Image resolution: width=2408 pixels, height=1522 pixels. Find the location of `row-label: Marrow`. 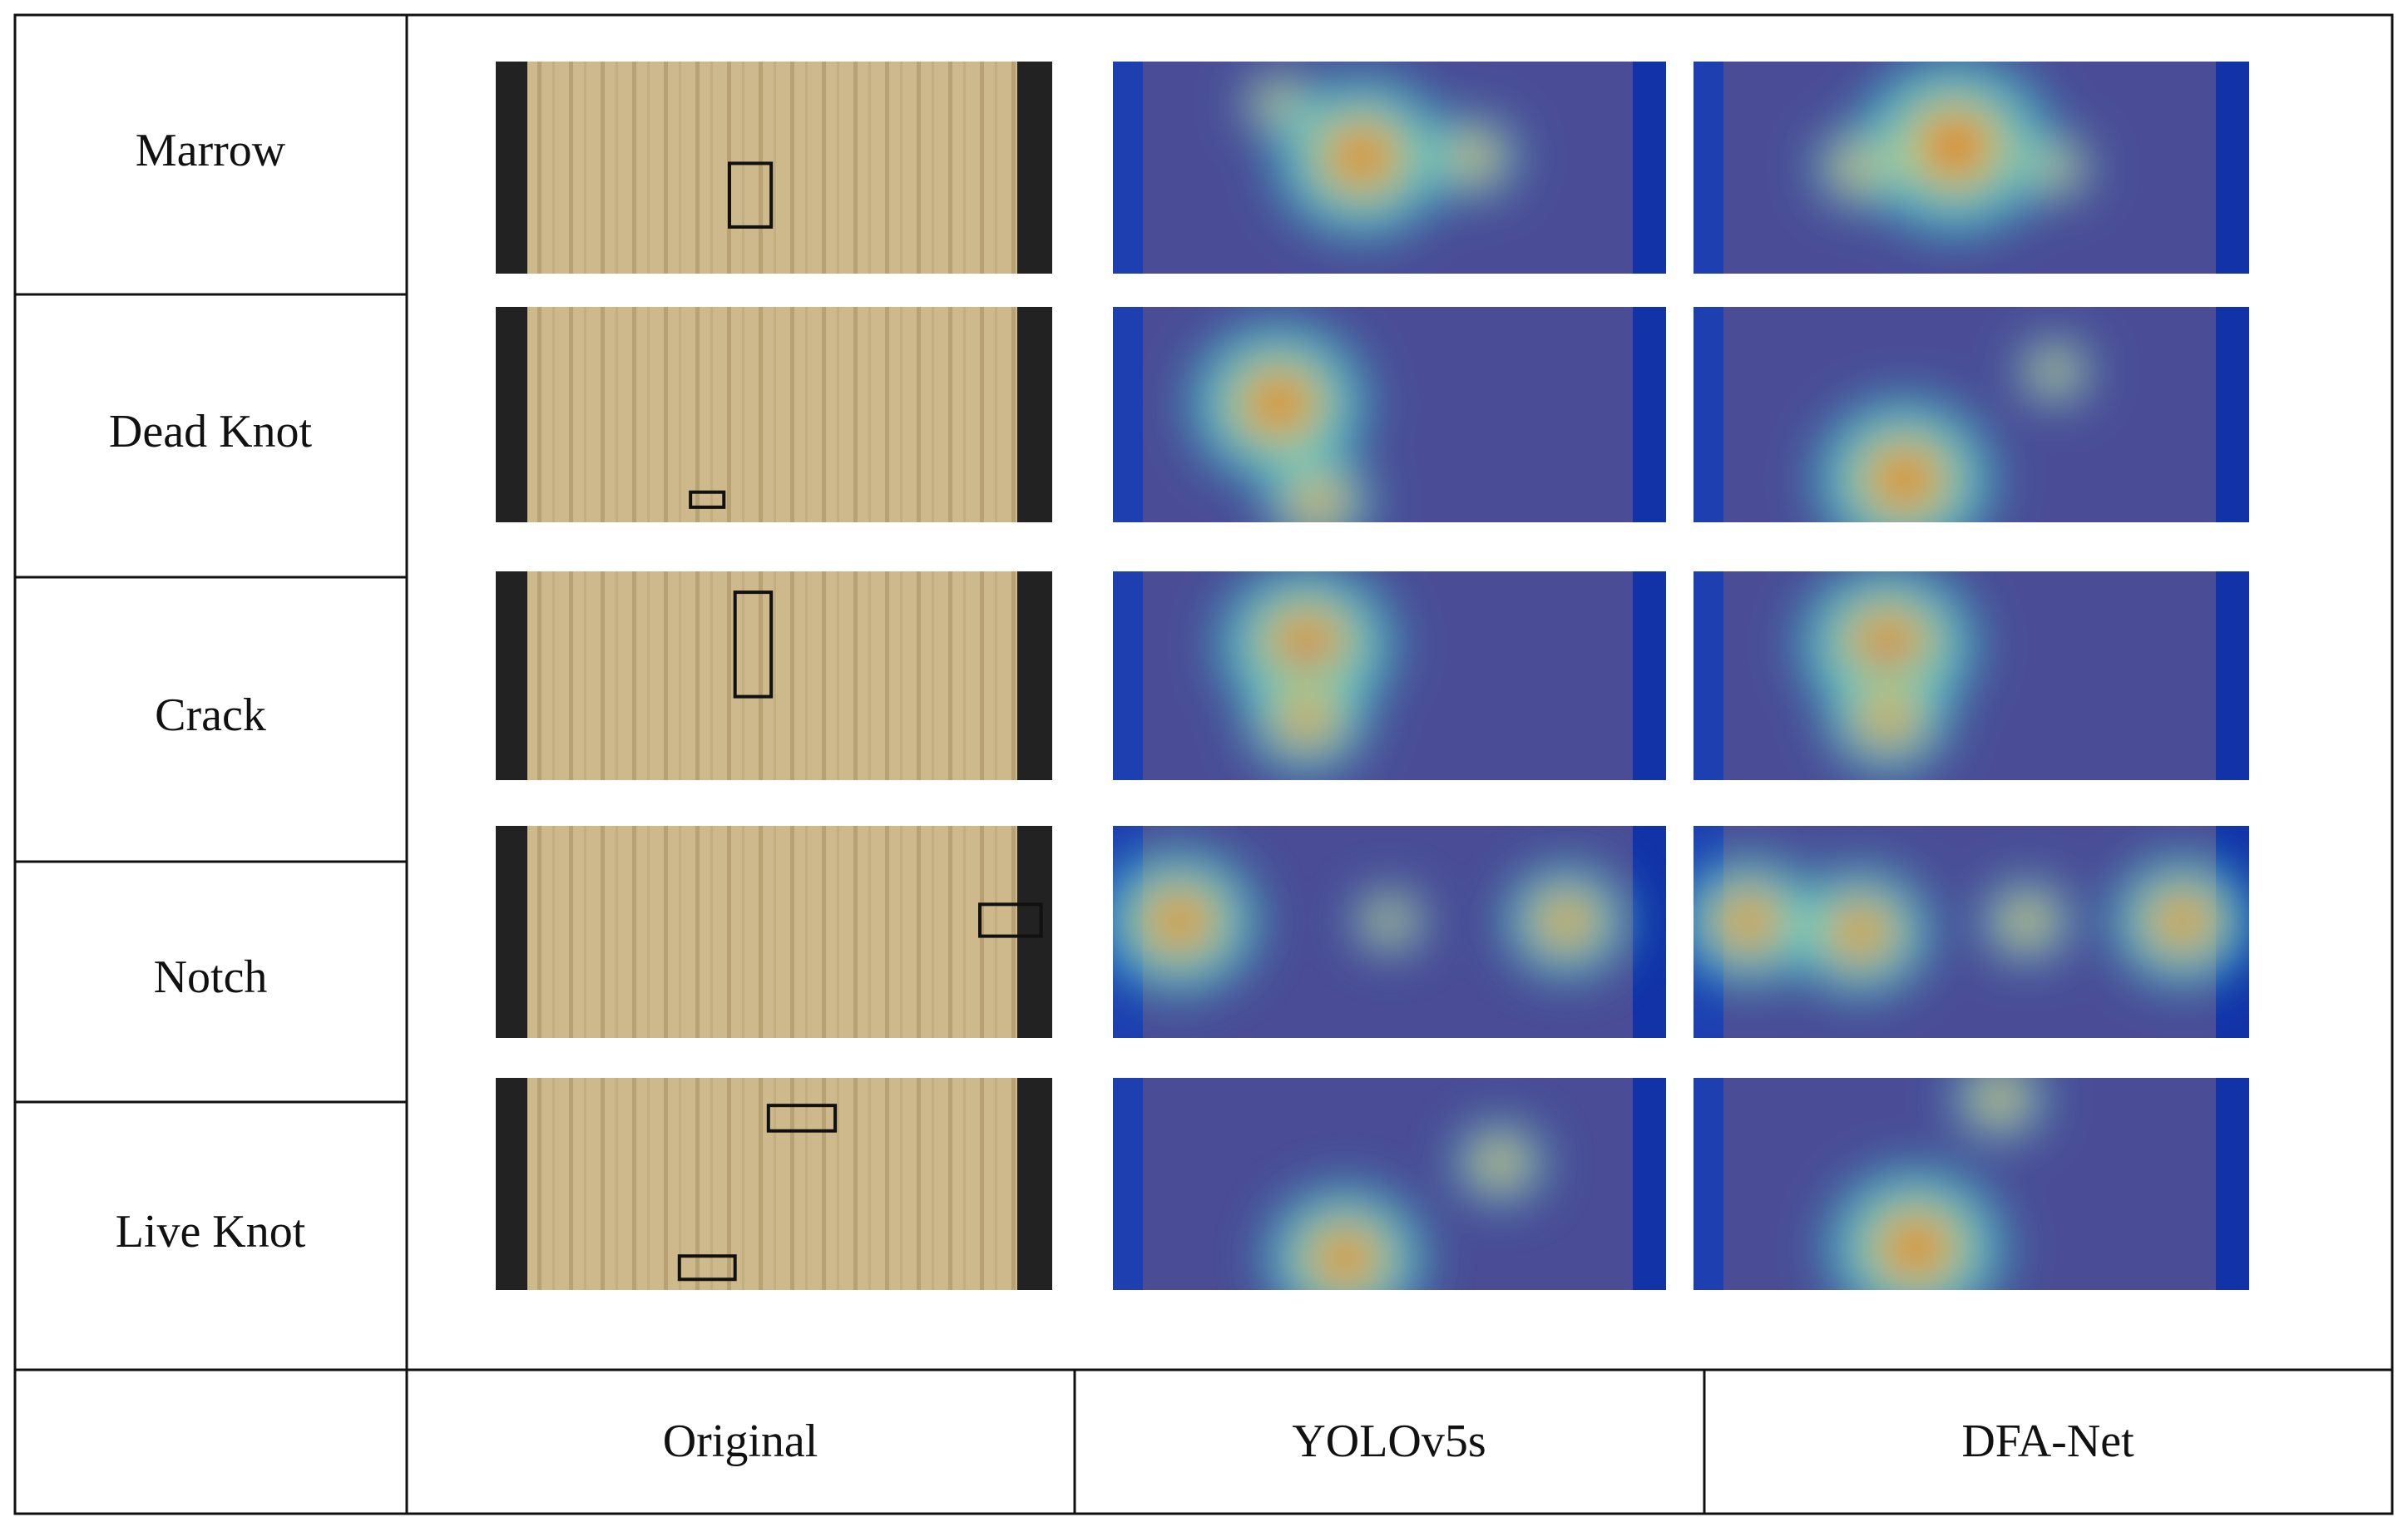

row-label: Marrow is located at coordinates (211, 150).